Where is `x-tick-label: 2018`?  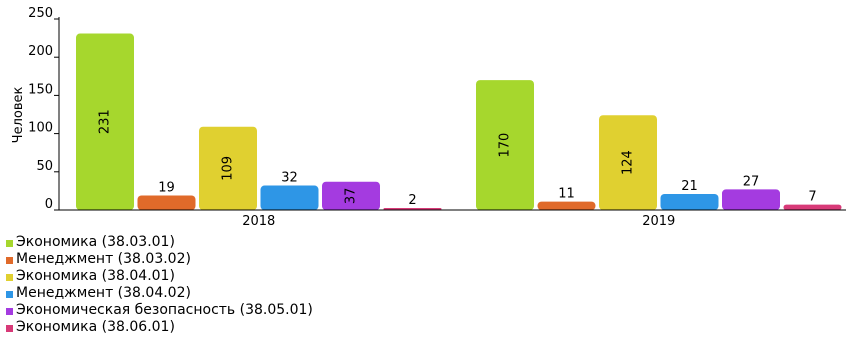 x-tick-label: 2018 is located at coordinates (258, 221).